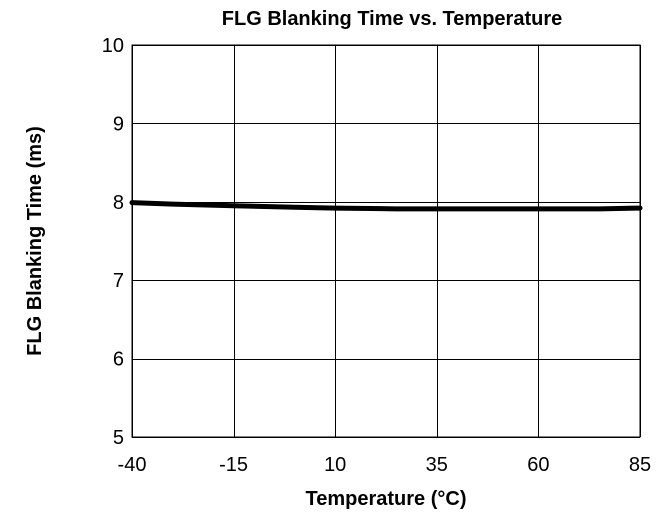 This screenshot has width=662, height=519. I want to click on x-tick-label: 10, so click(335, 465).